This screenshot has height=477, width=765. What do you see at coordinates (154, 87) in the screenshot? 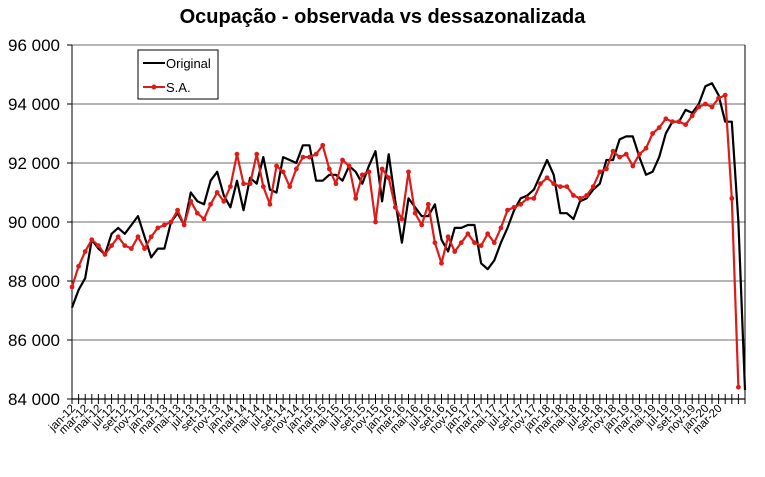
I see `legend-sa-marker` at bounding box center [154, 87].